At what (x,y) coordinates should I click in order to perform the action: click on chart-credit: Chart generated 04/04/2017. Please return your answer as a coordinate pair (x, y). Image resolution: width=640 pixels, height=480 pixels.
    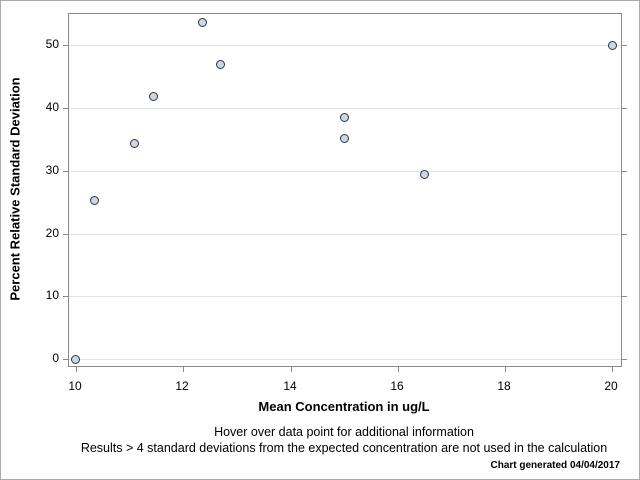
    Looking at the image, I should click on (555, 465).